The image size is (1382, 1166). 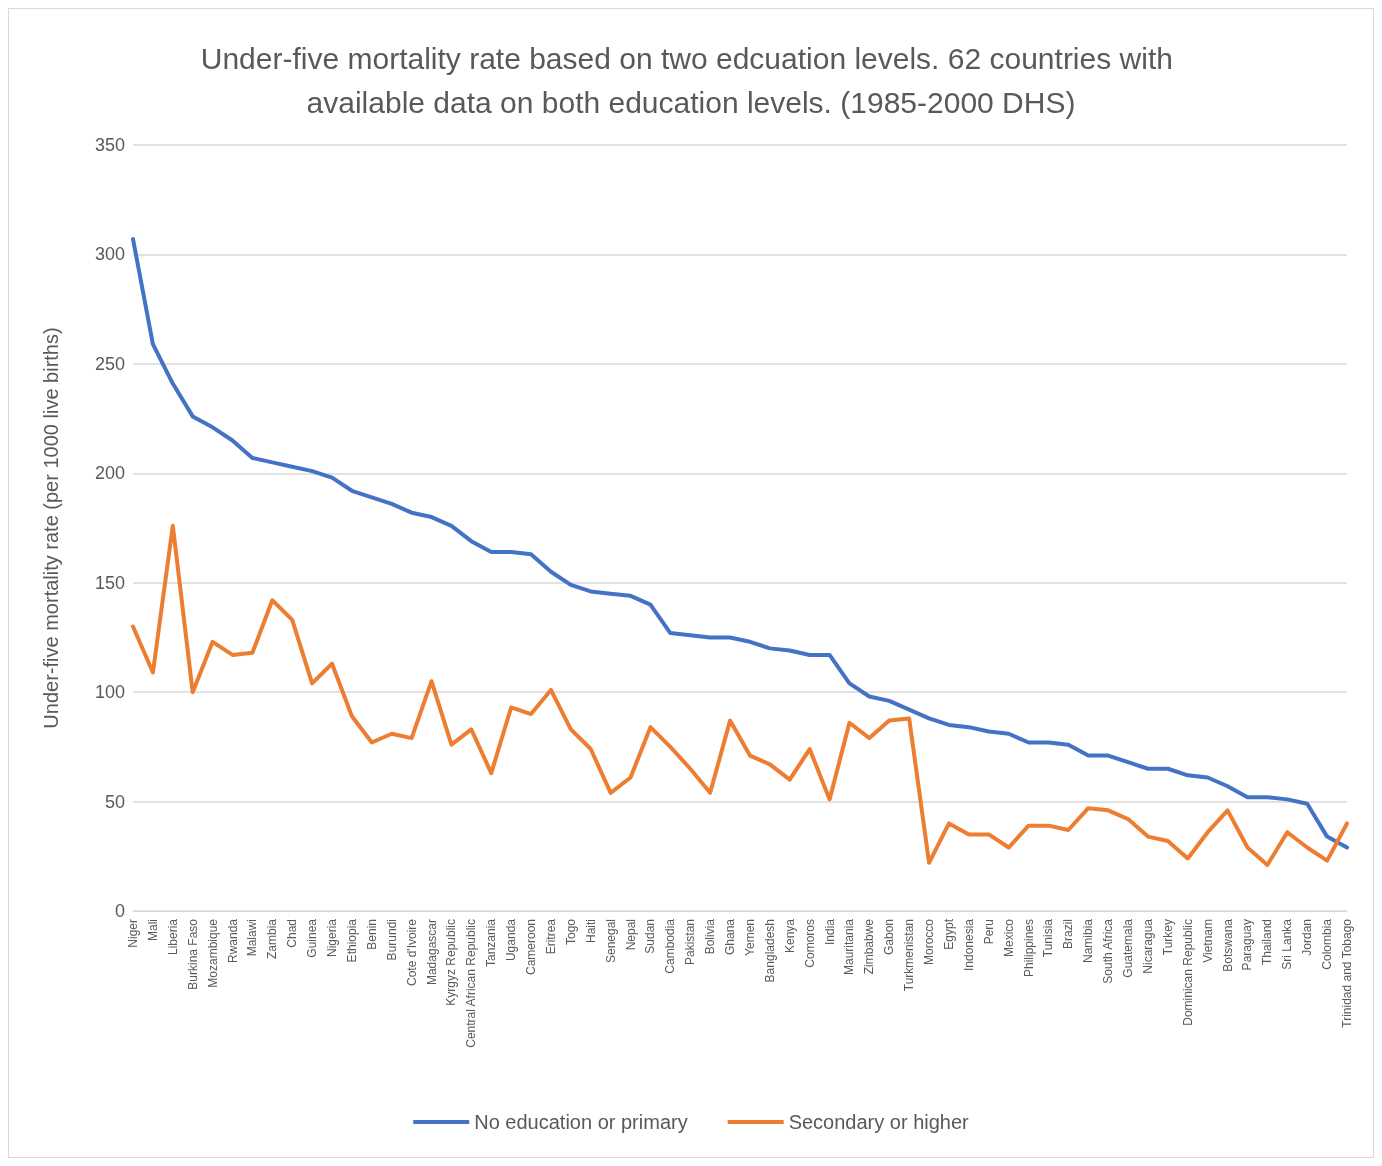 What do you see at coordinates (570, 932) in the screenshot?
I see `x-tick-label: Togo` at bounding box center [570, 932].